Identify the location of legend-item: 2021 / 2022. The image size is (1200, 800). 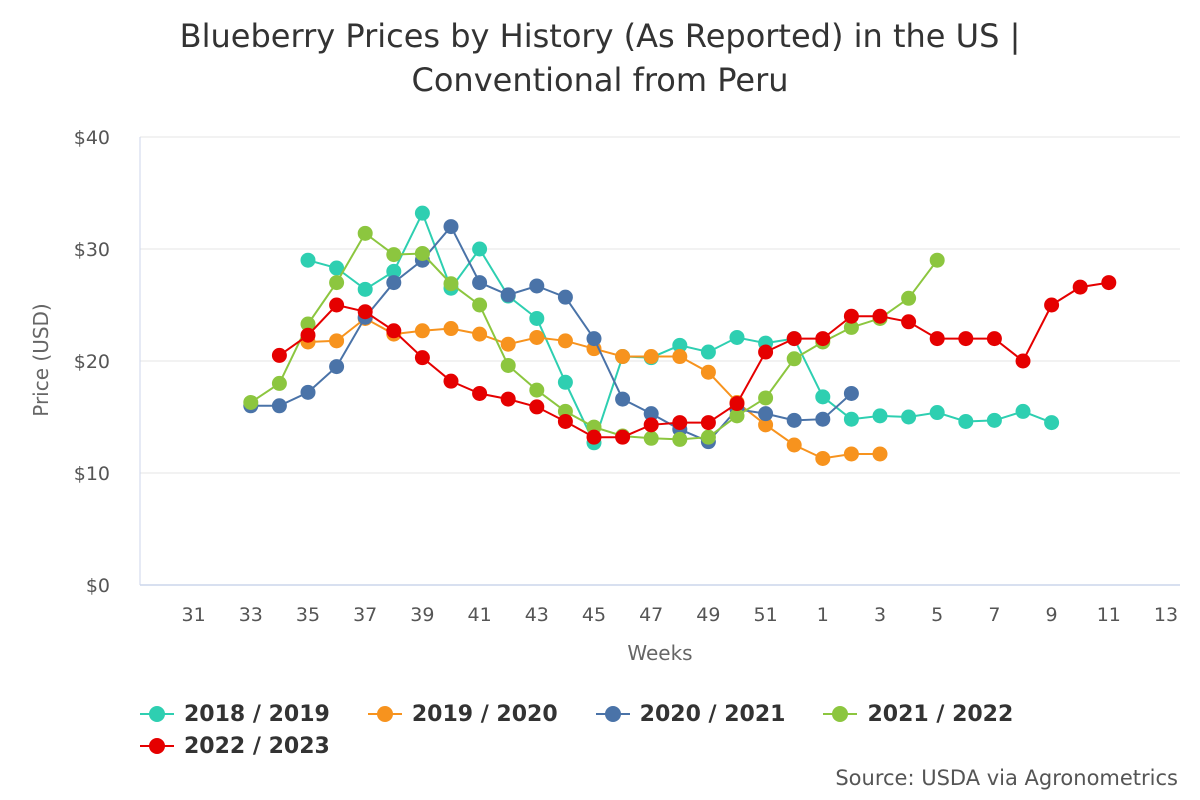
(918, 714).